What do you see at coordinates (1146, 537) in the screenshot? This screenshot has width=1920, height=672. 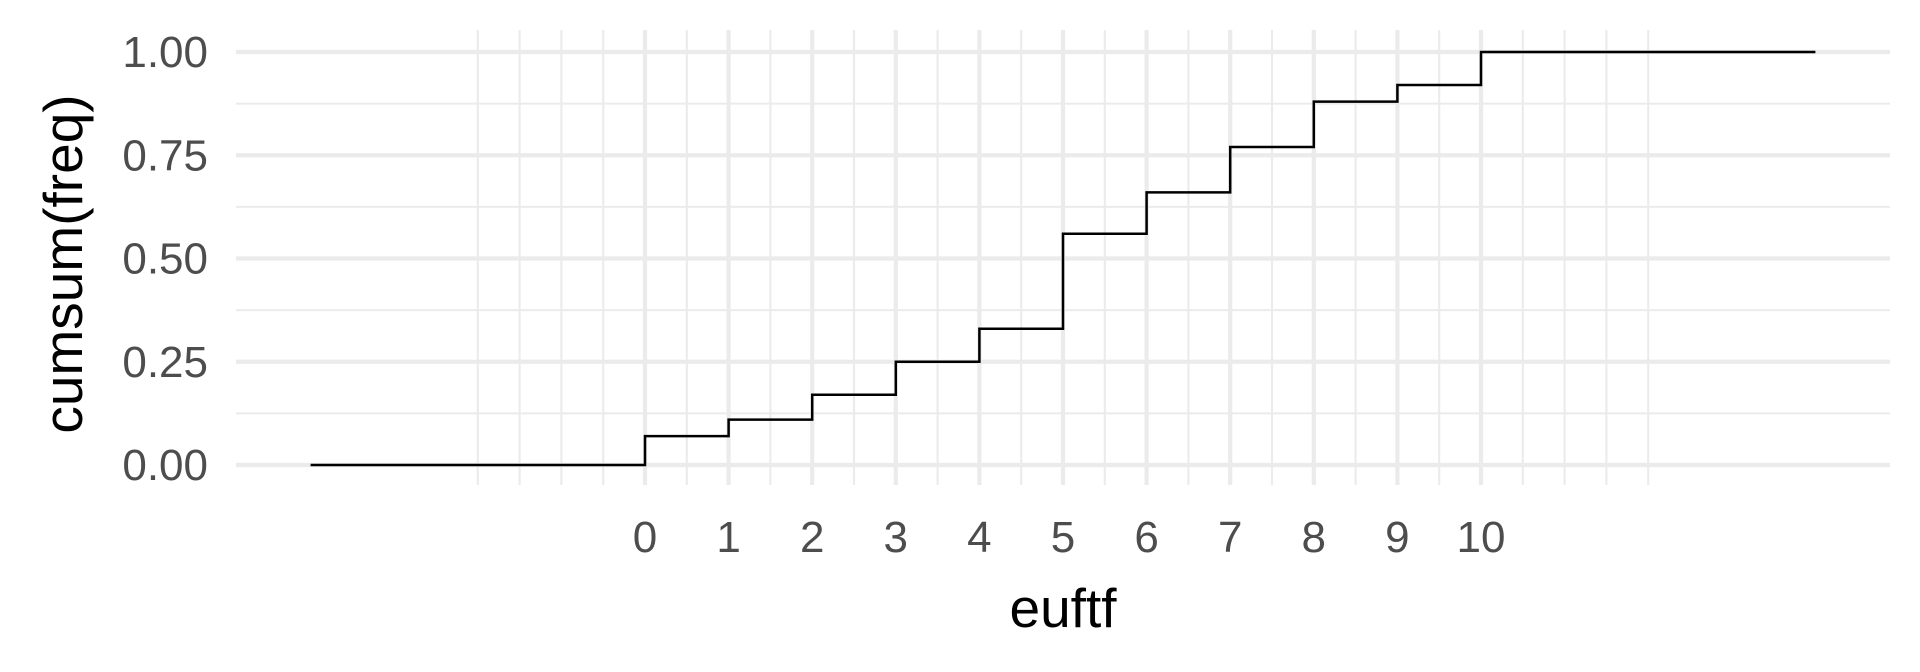 I see `x-tick-label: 6` at bounding box center [1146, 537].